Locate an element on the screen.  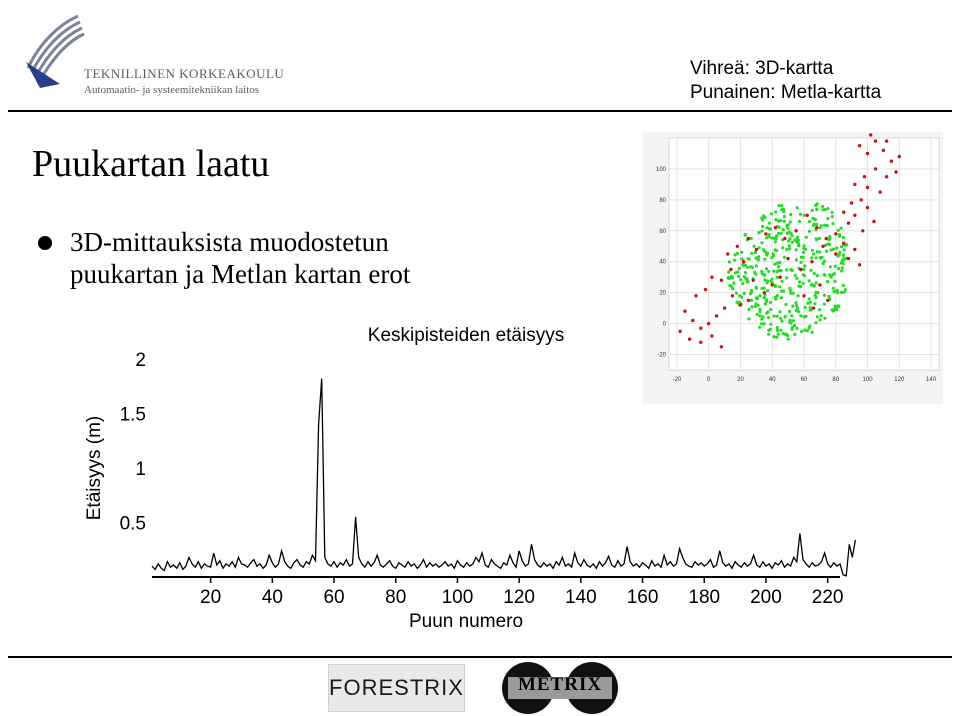
x-tick-label: 220 is located at coordinates (828, 597).